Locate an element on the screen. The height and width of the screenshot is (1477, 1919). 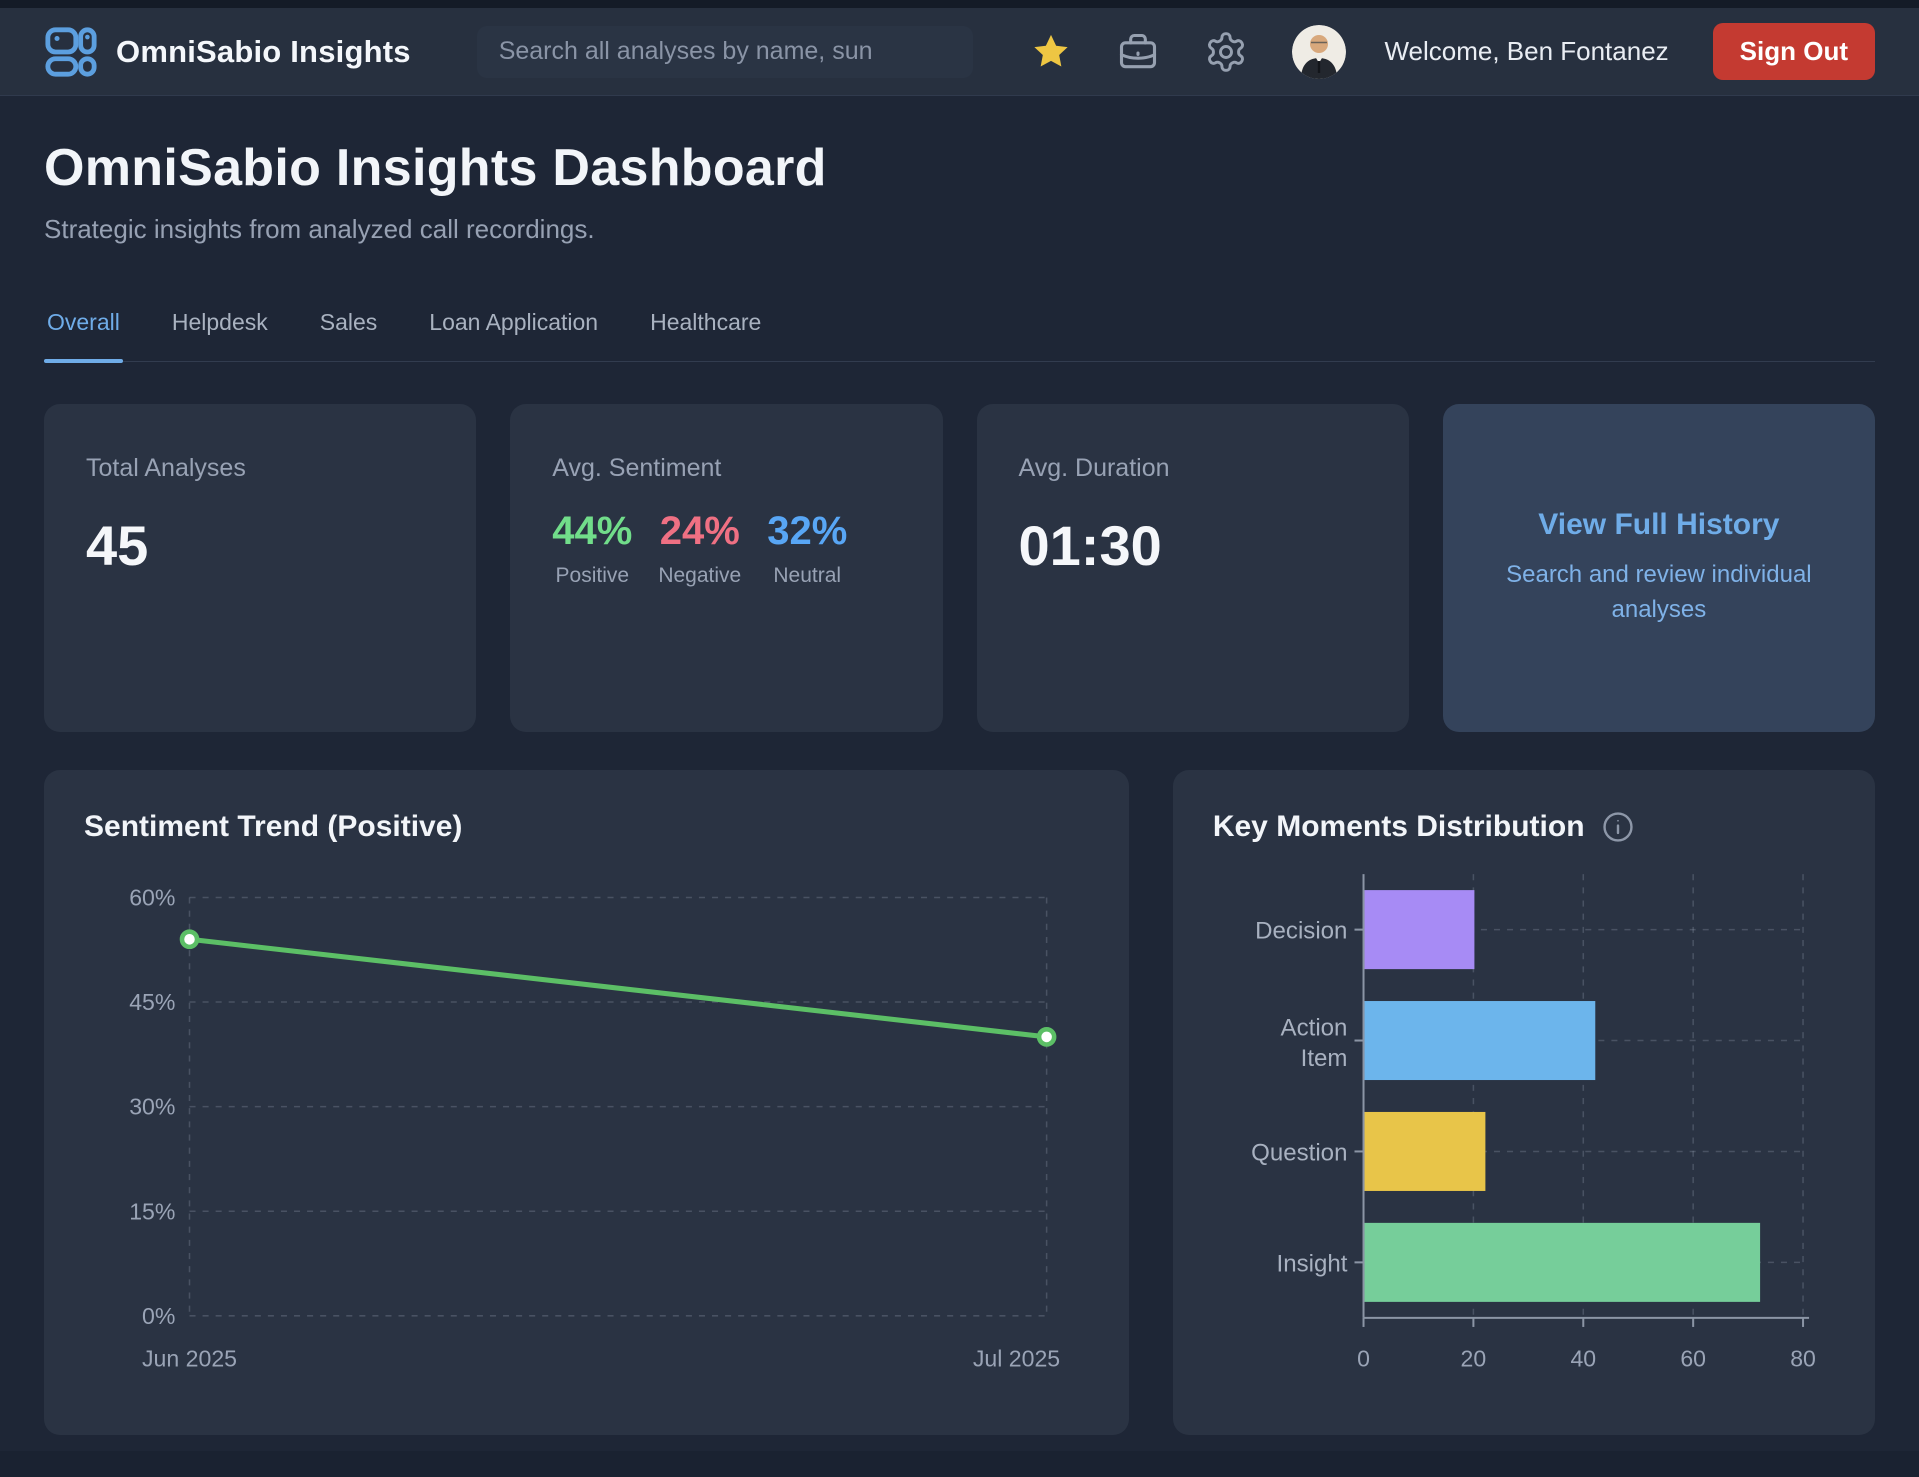
total-analyses-label: Total Analyses is located at coordinates (166, 468).